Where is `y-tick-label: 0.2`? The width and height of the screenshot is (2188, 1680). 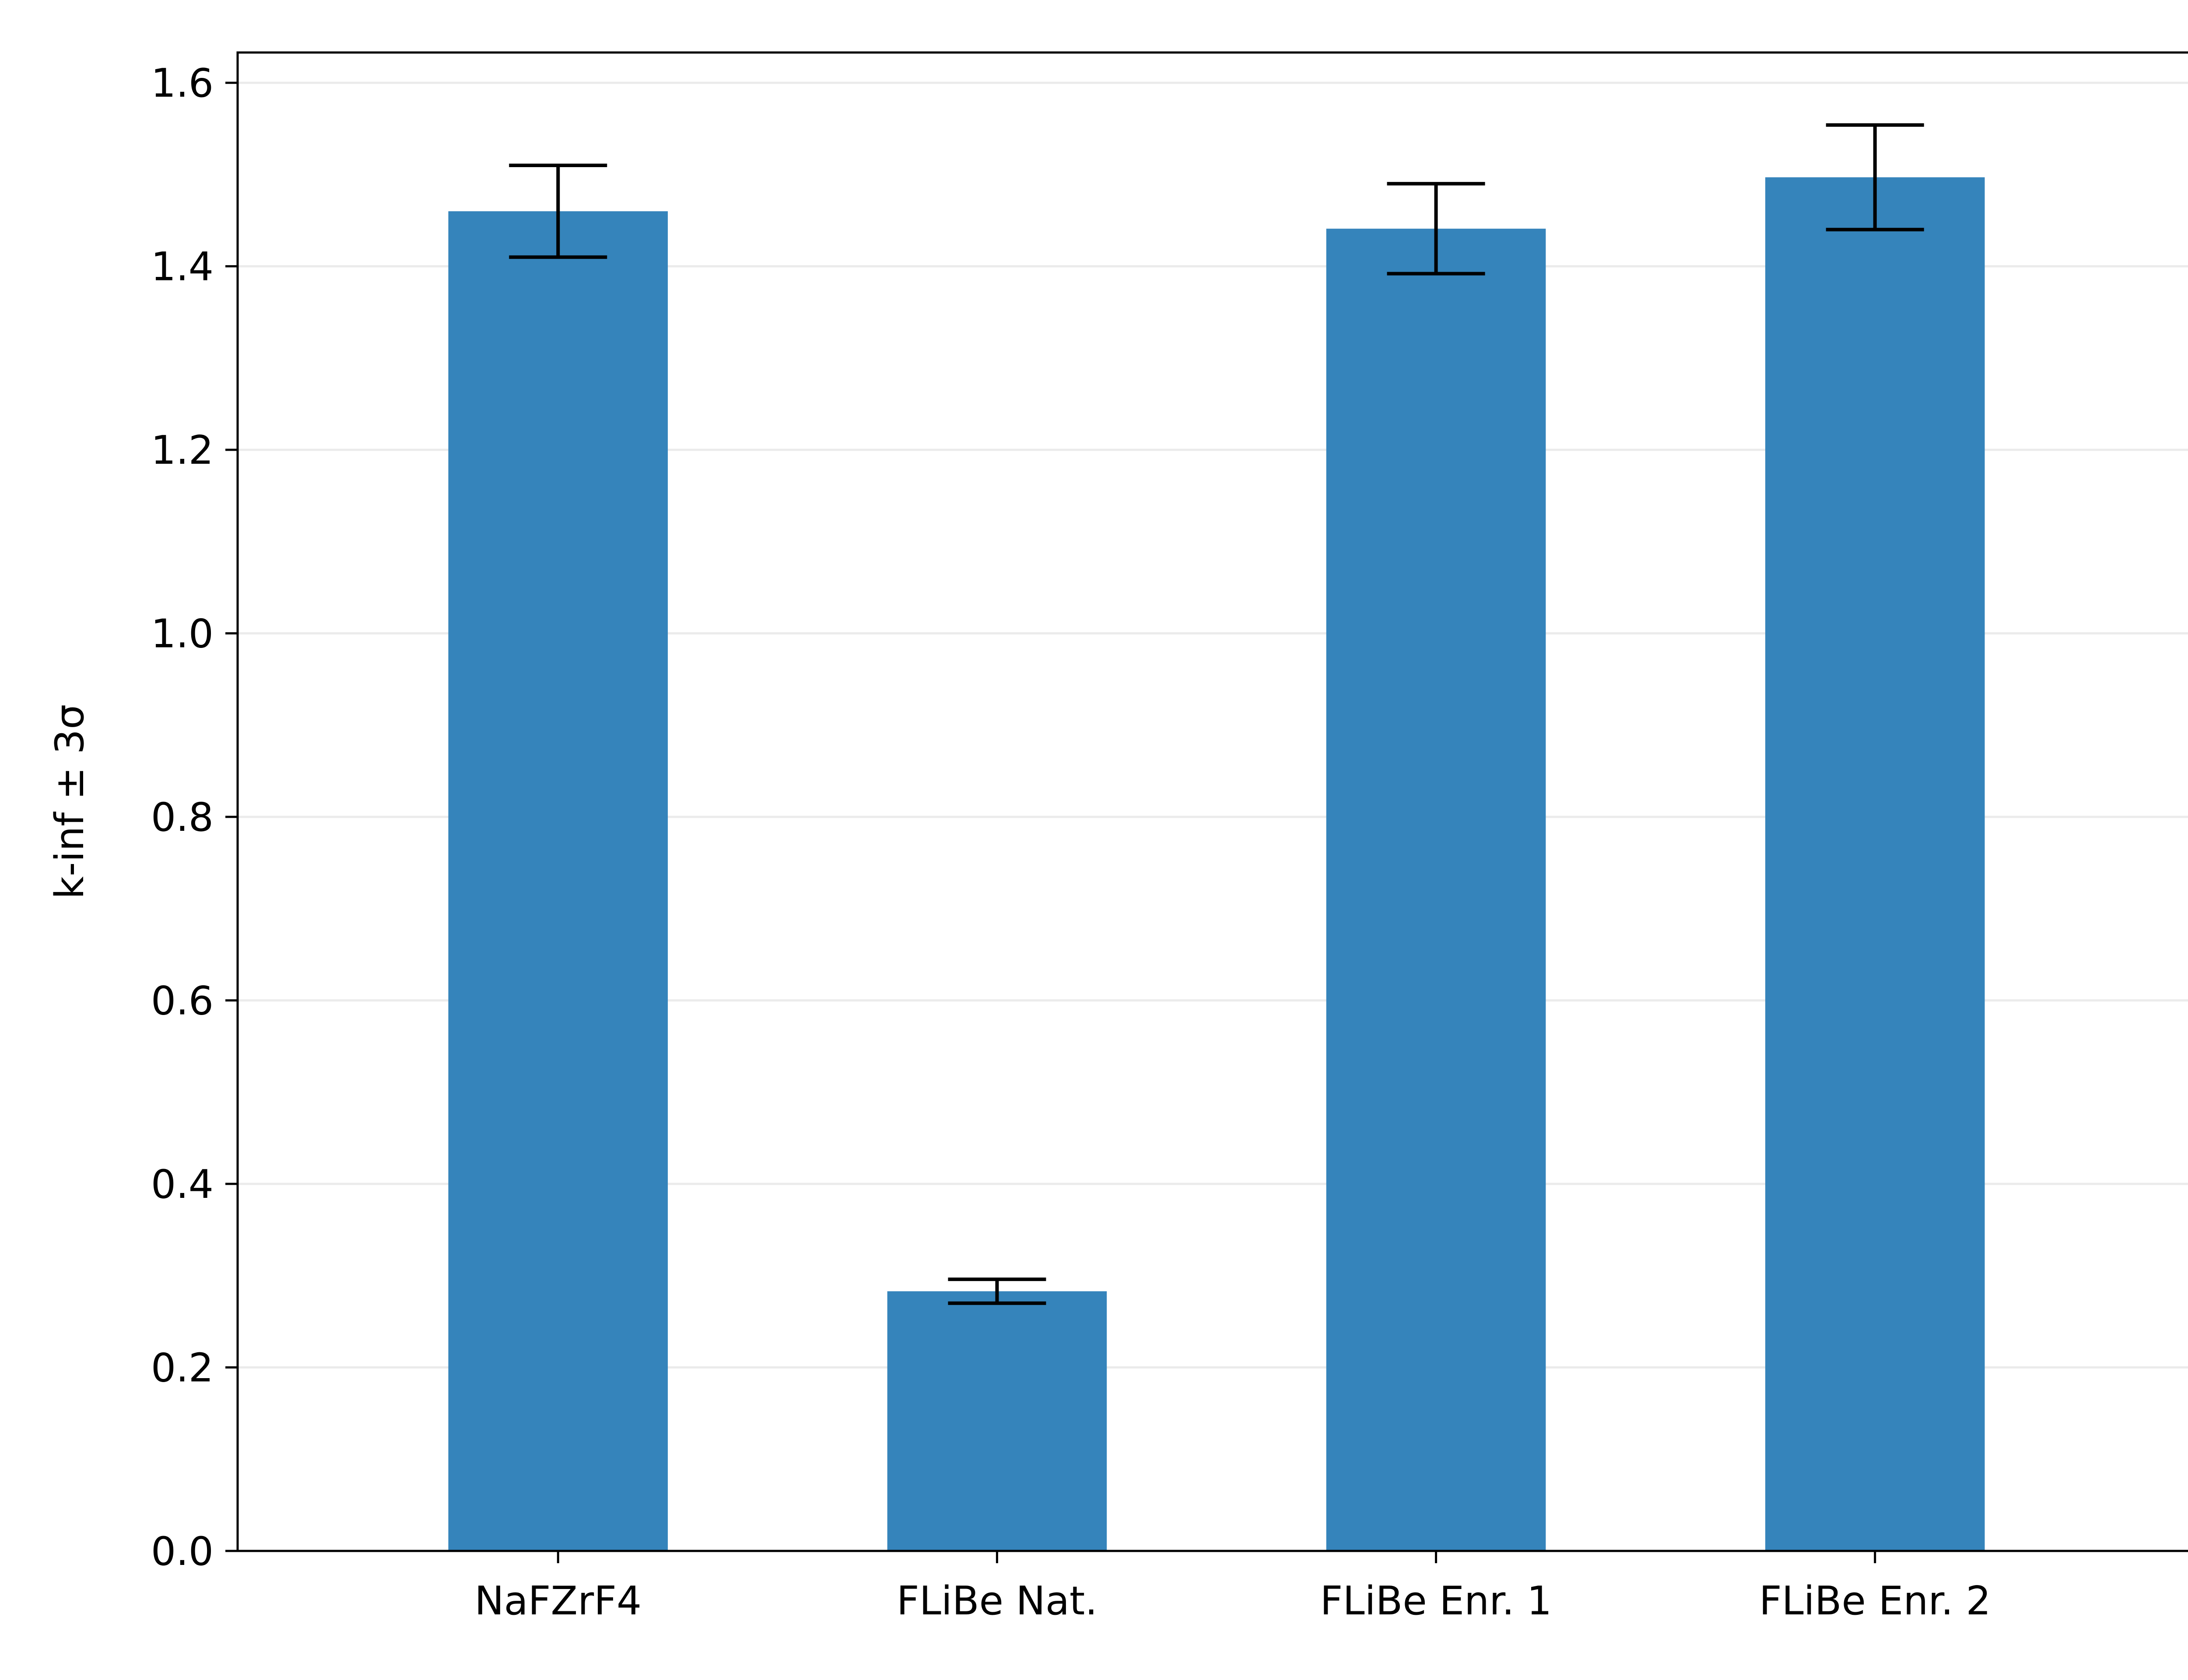
y-tick-label: 0.2 is located at coordinates (182, 1368).